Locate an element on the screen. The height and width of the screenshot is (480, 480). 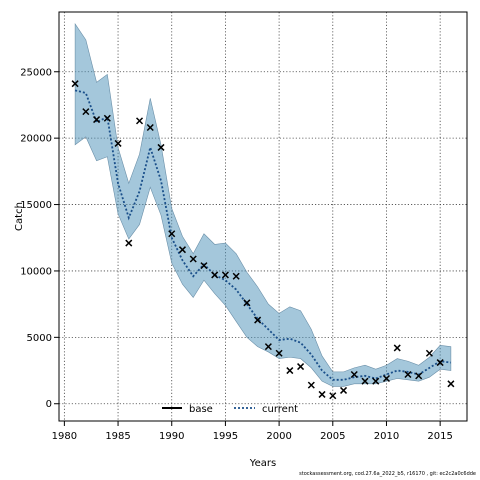
legend: base current is located at coordinates (230, 409).